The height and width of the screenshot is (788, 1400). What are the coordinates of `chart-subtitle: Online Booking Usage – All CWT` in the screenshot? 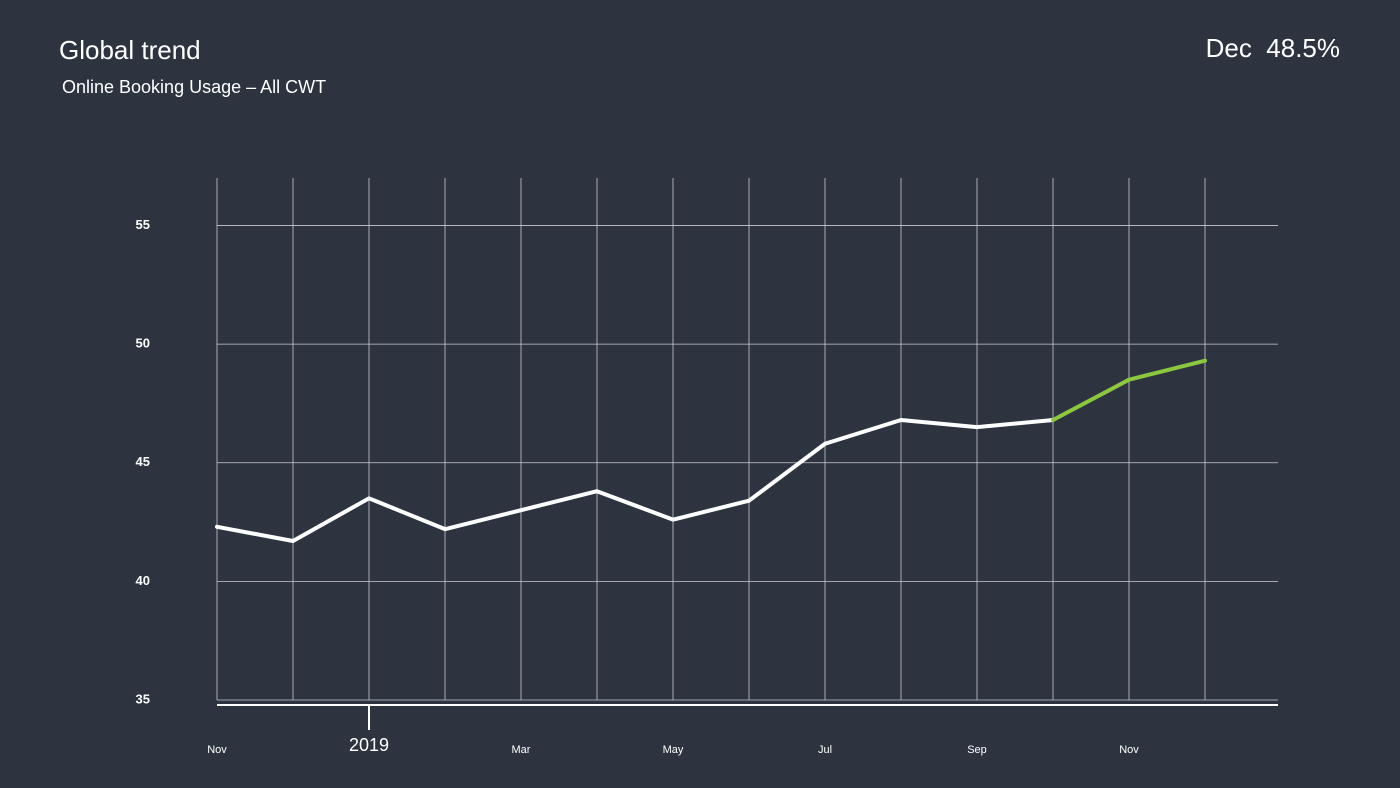 It's located at (194, 87).